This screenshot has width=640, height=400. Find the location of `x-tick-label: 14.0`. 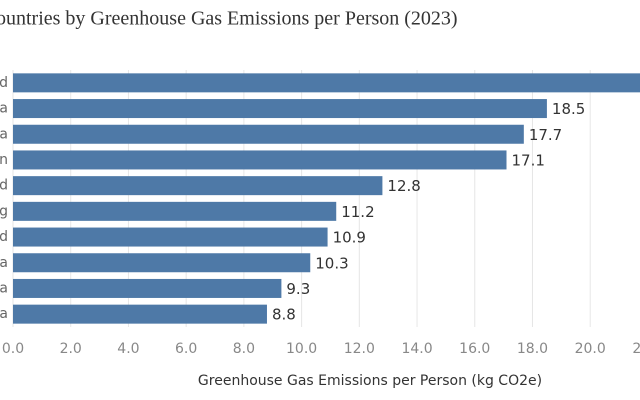

x-tick-label: 14.0 is located at coordinates (416, 349).